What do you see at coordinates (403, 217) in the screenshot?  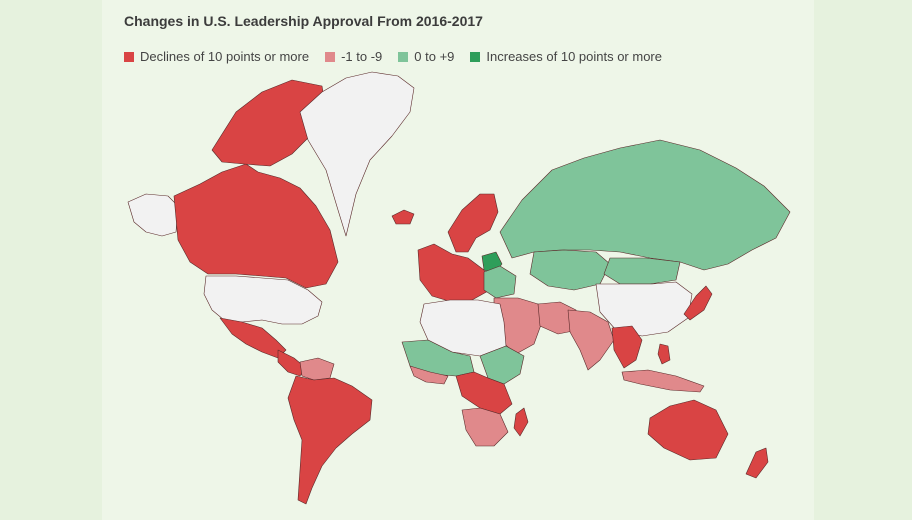 I see `region-iceland` at bounding box center [403, 217].